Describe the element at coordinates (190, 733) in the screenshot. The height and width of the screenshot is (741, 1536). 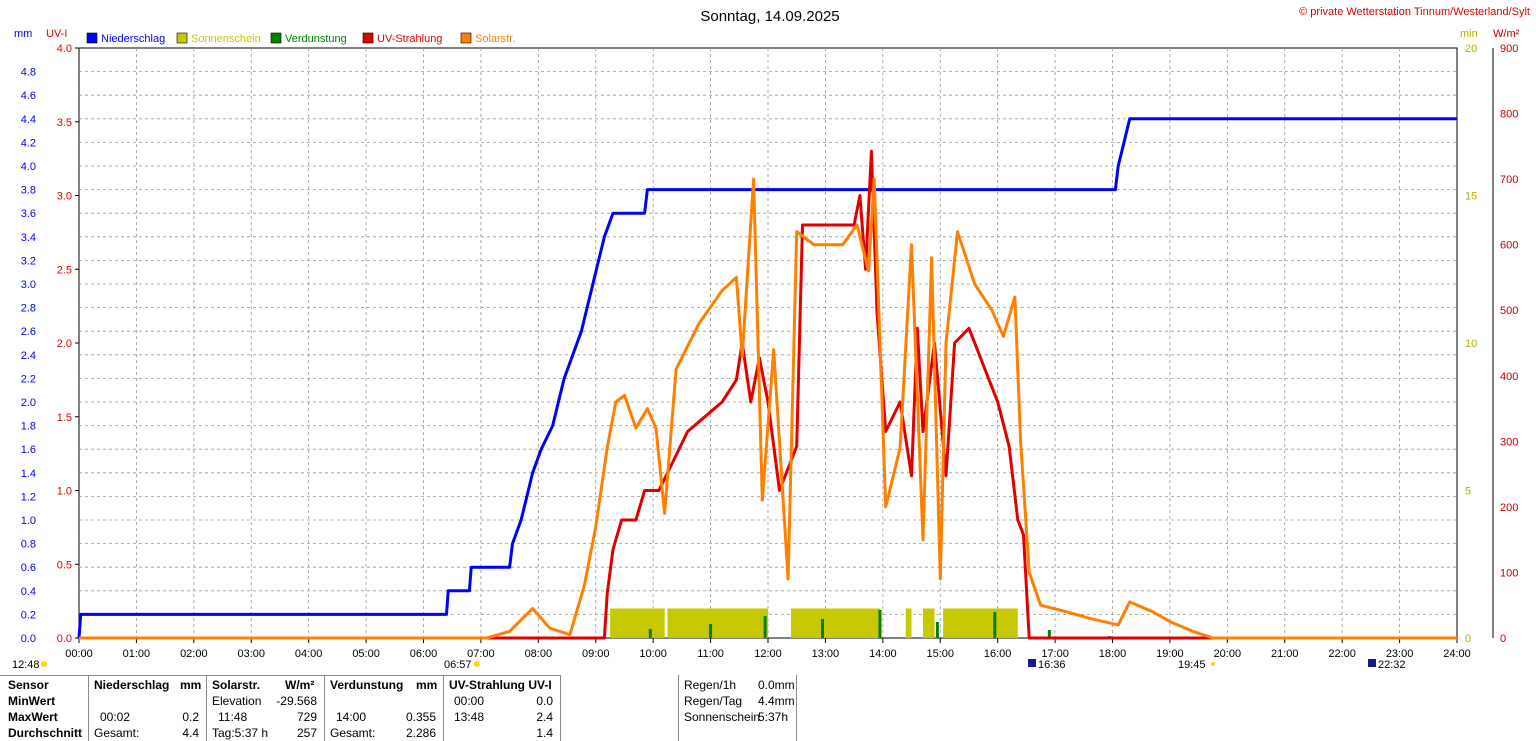
I see `row-durchschnitt-nieder-val: 4.4` at that location.